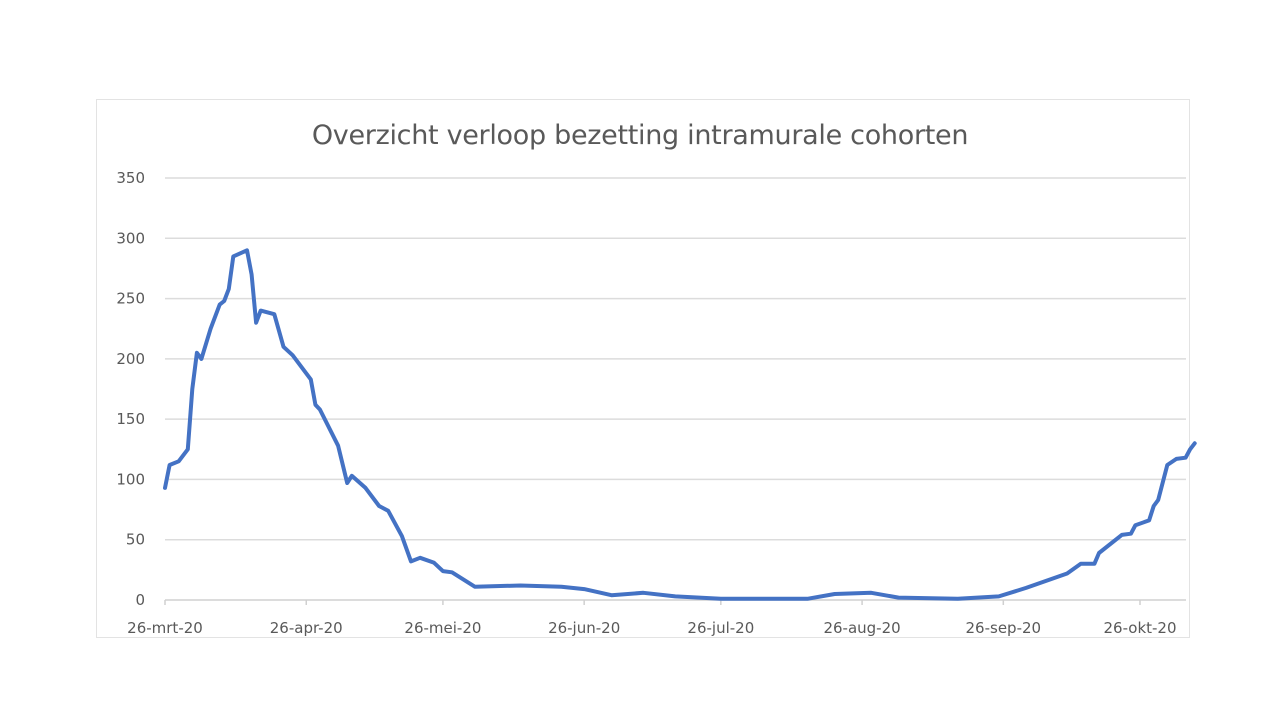 This screenshot has height=728, width=1280. What do you see at coordinates (130, 238) in the screenshot?
I see `y-tick-label: 300` at bounding box center [130, 238].